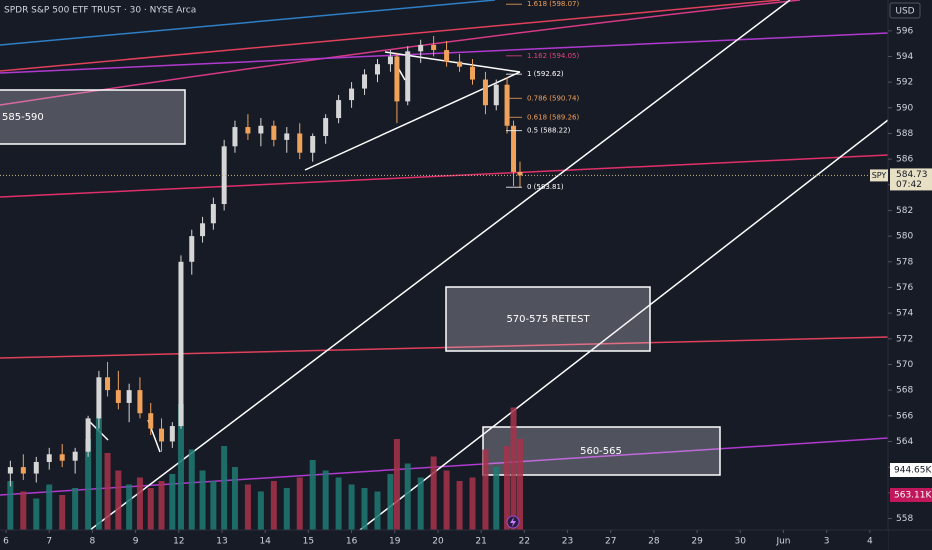 The image size is (932, 550). Describe the element at coordinates (395, 542) in the screenshot. I see `x-tick-label: 19` at that location.